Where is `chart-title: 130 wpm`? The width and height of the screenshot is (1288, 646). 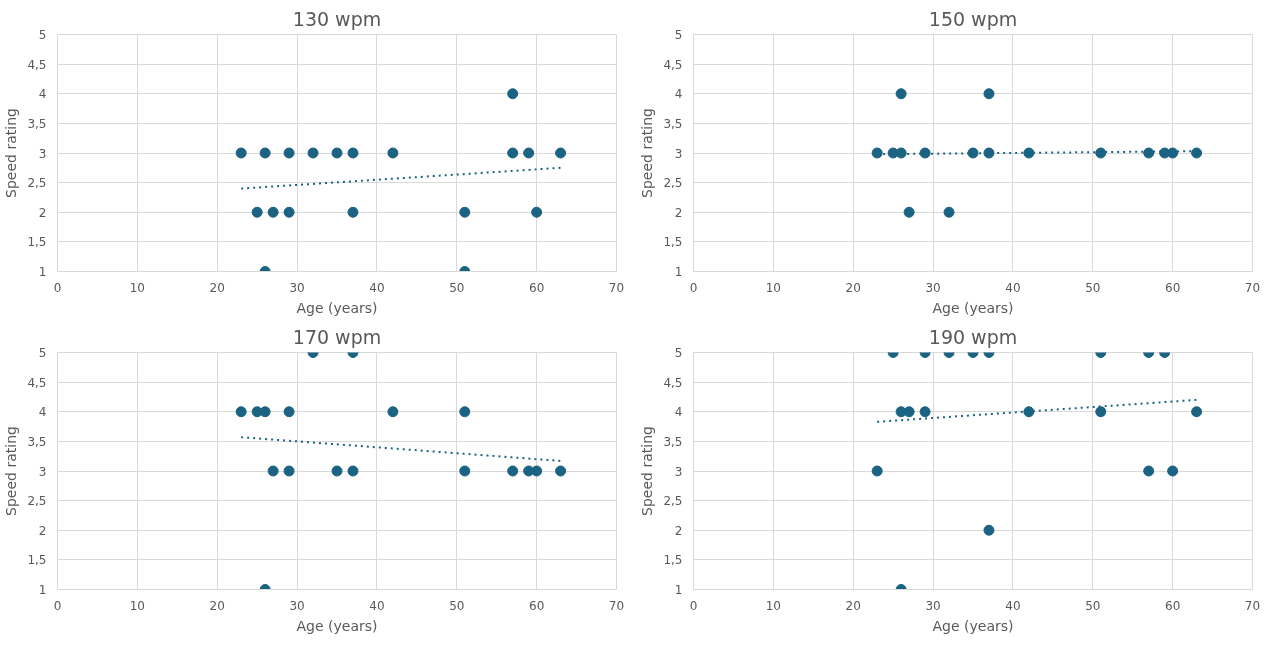 chart-title: 130 wpm is located at coordinates (337, 18).